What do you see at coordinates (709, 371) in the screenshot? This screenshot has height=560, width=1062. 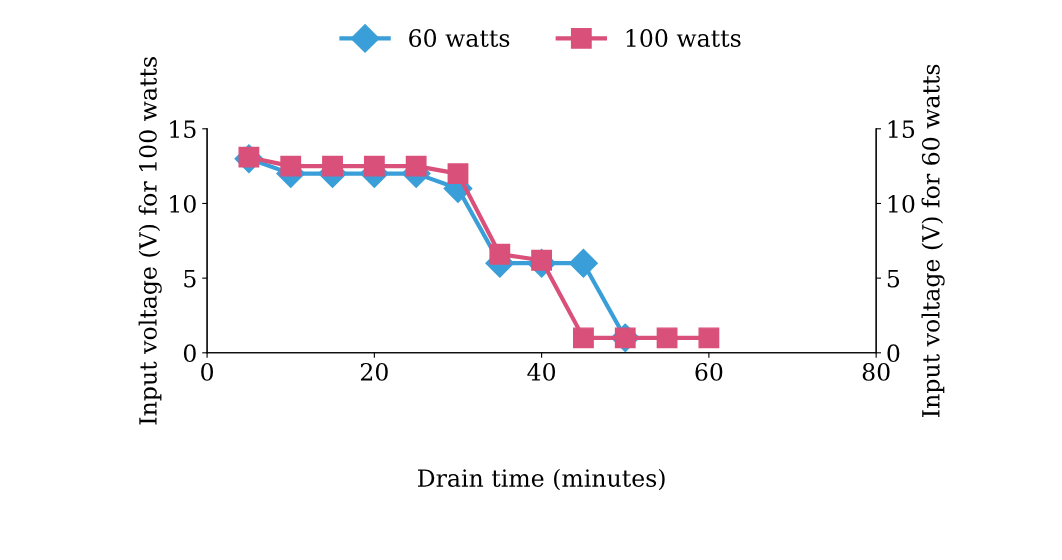 I see `x-tick-label: 60` at bounding box center [709, 371].